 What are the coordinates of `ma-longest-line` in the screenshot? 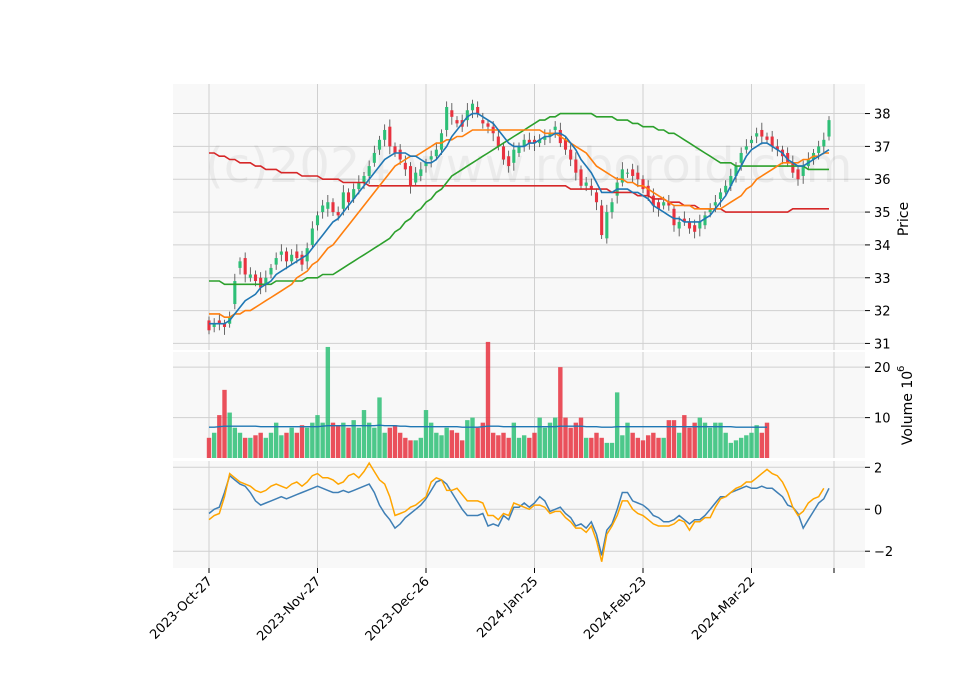 It's located at (519, 182).